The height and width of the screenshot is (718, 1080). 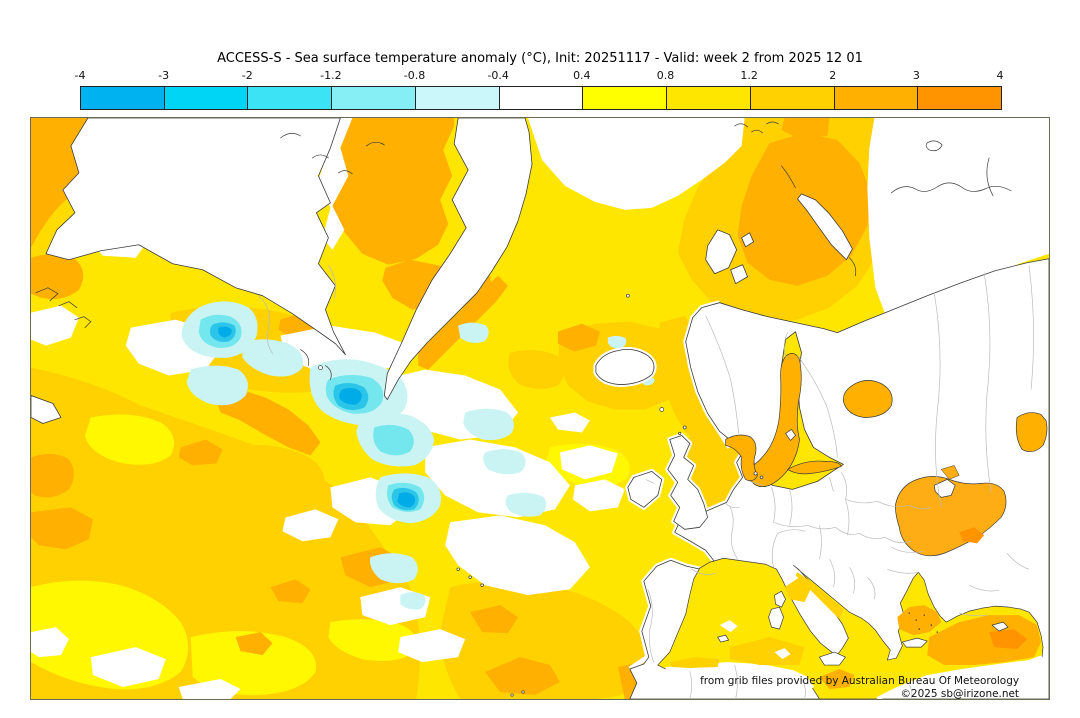 What do you see at coordinates (950, 472) in the screenshot?
I see `sea-of-azov` at bounding box center [950, 472].